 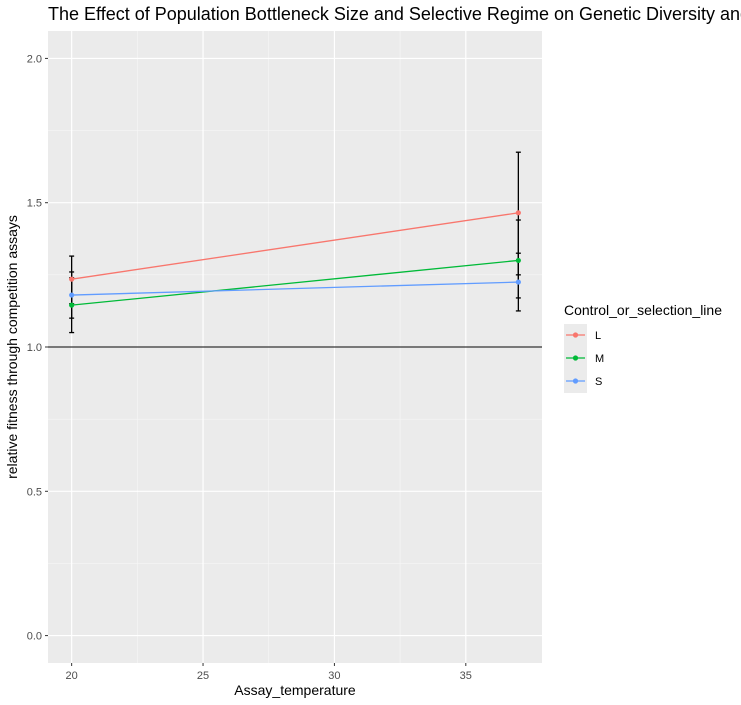 I want to click on series-lines, so click(x=295, y=259).